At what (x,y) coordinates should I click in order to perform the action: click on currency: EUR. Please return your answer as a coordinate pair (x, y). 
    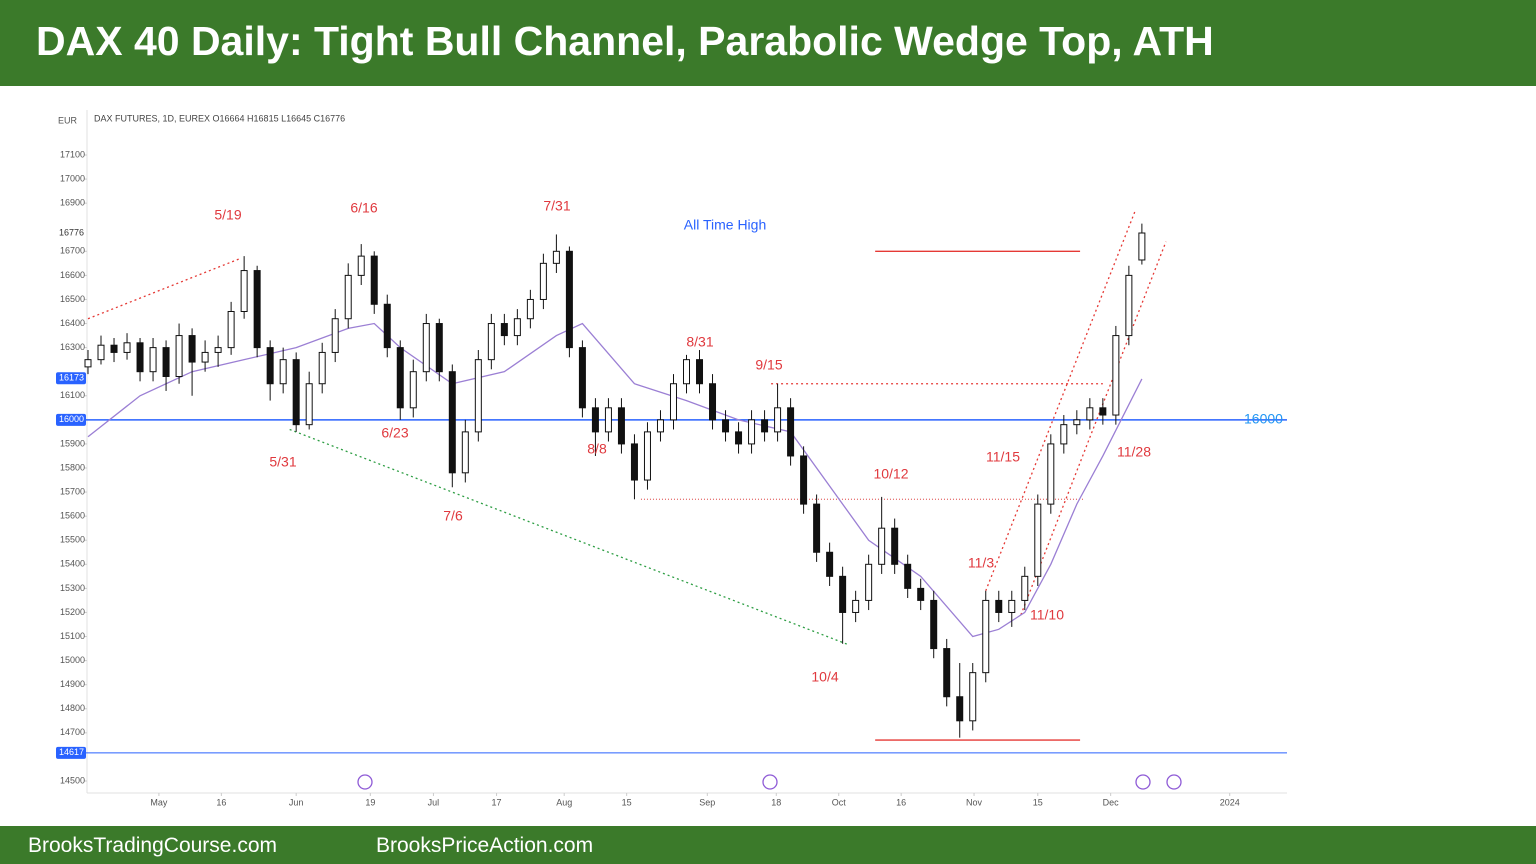
    Looking at the image, I should click on (68, 120).